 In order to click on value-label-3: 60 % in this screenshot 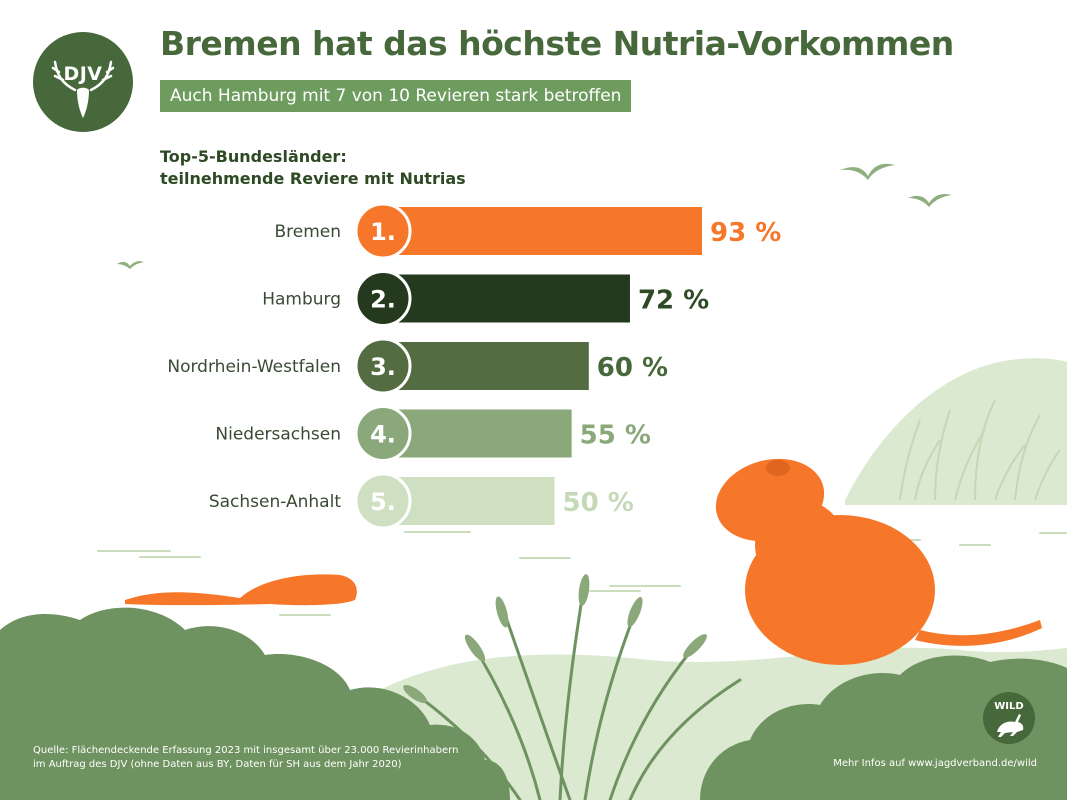, I will do `click(632, 368)`.